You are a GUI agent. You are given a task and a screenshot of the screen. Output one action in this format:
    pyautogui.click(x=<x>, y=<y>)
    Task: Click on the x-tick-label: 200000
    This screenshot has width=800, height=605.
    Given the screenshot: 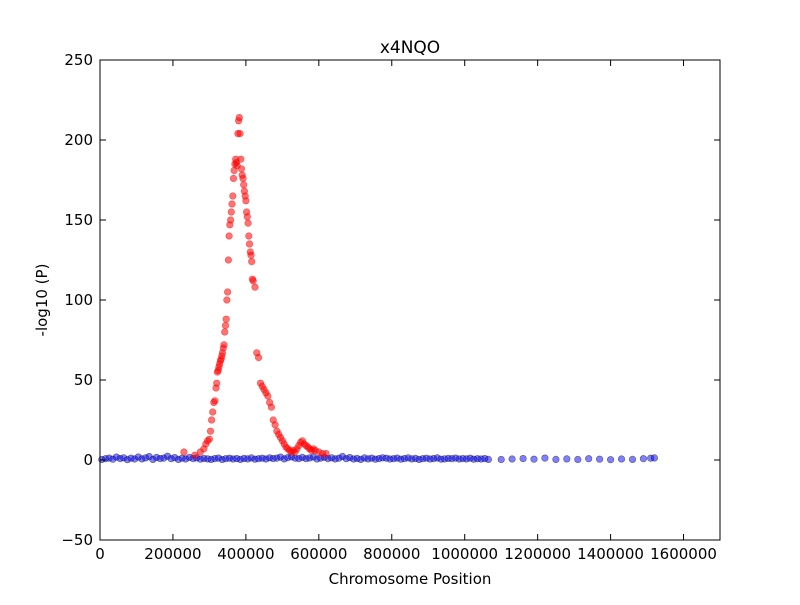 What is the action you would take?
    pyautogui.click(x=172, y=554)
    